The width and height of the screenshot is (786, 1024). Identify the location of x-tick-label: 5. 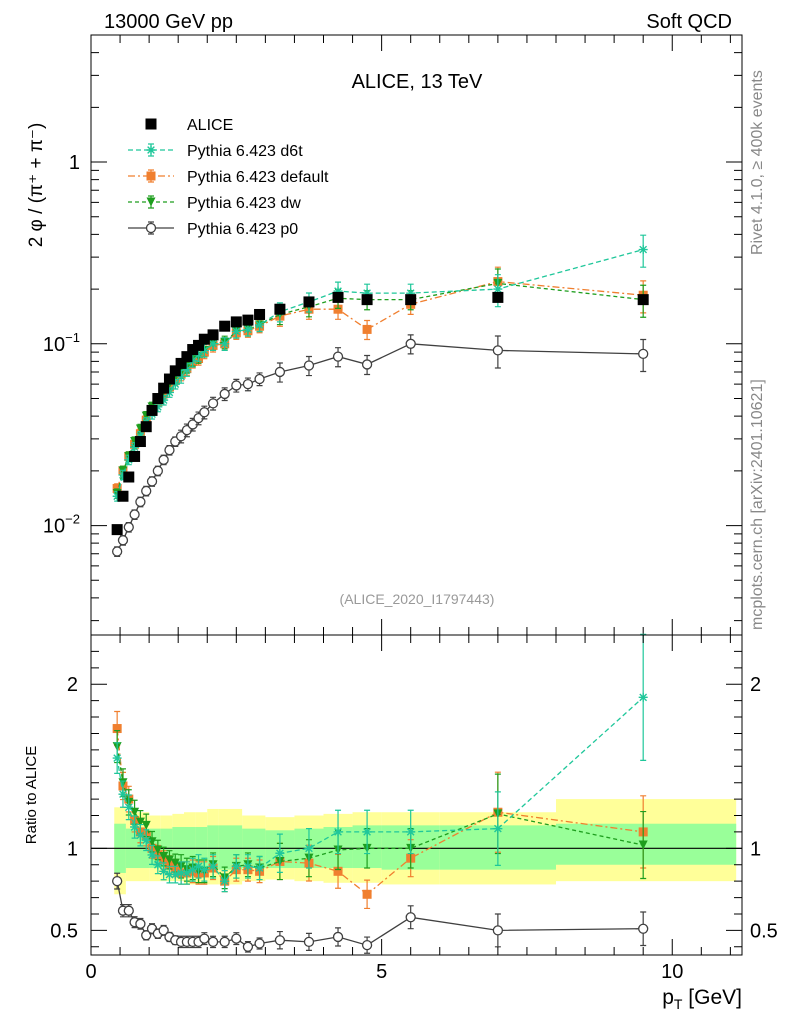
(381, 972).